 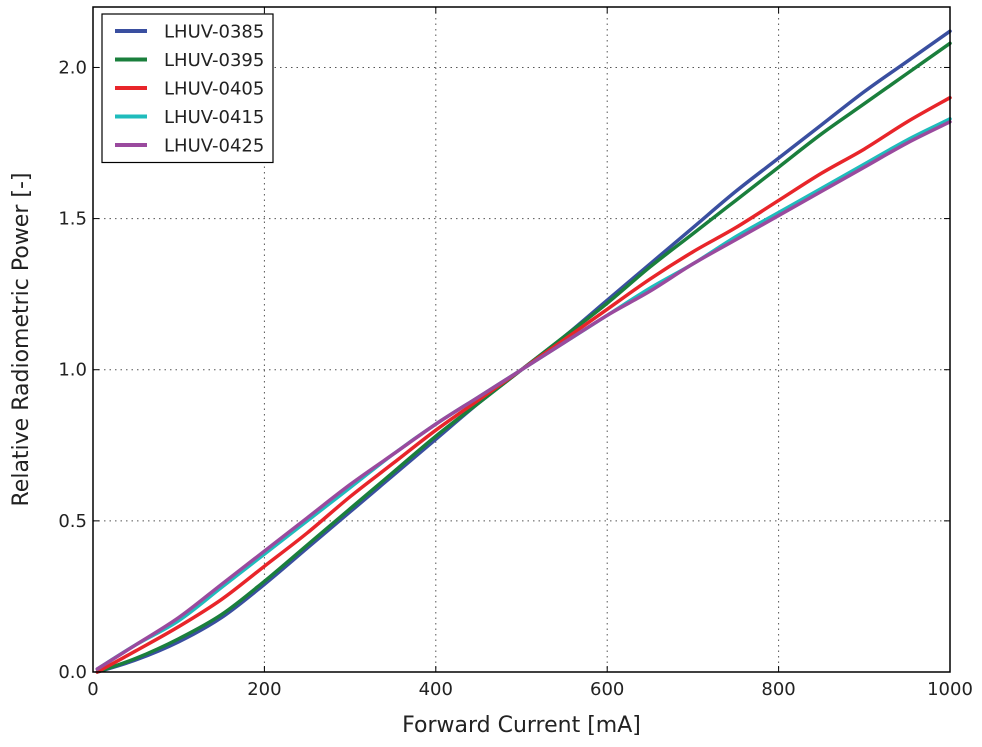 What do you see at coordinates (950, 689) in the screenshot?
I see `x-tick-label: 1000` at bounding box center [950, 689].